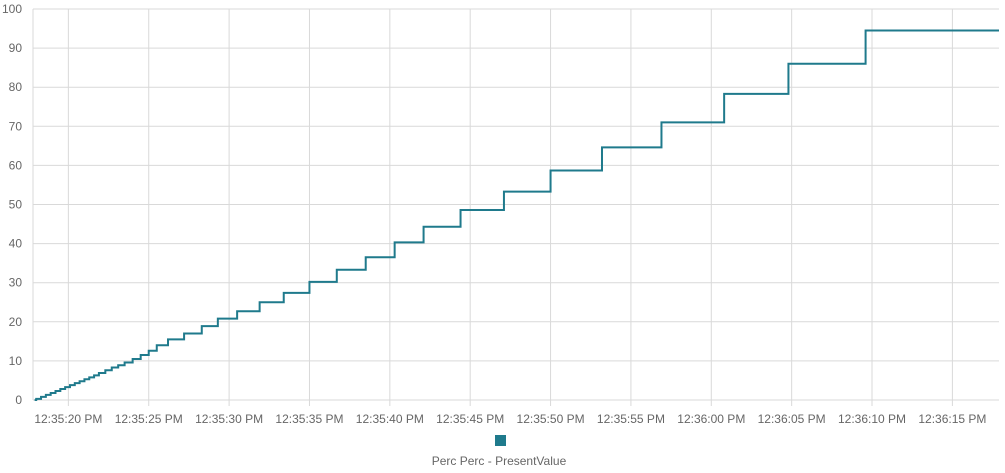 The image size is (1005, 473). I want to click on x-tick-label: 12:35:35 PM, so click(309, 419).